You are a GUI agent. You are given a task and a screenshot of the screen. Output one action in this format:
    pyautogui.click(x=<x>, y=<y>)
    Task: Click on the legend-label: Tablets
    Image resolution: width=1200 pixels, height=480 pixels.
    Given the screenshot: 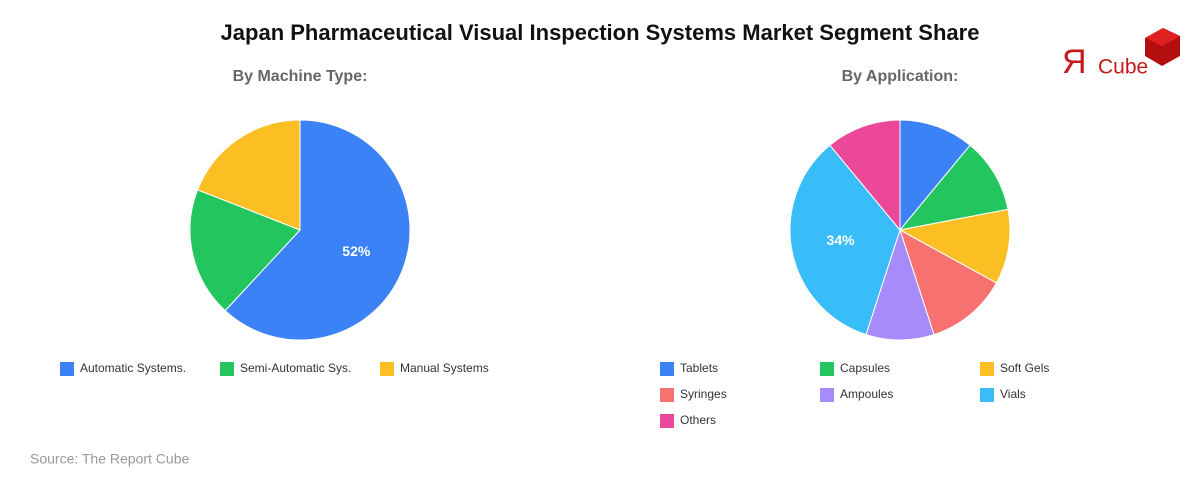 What is the action you would take?
    pyautogui.click(x=699, y=368)
    